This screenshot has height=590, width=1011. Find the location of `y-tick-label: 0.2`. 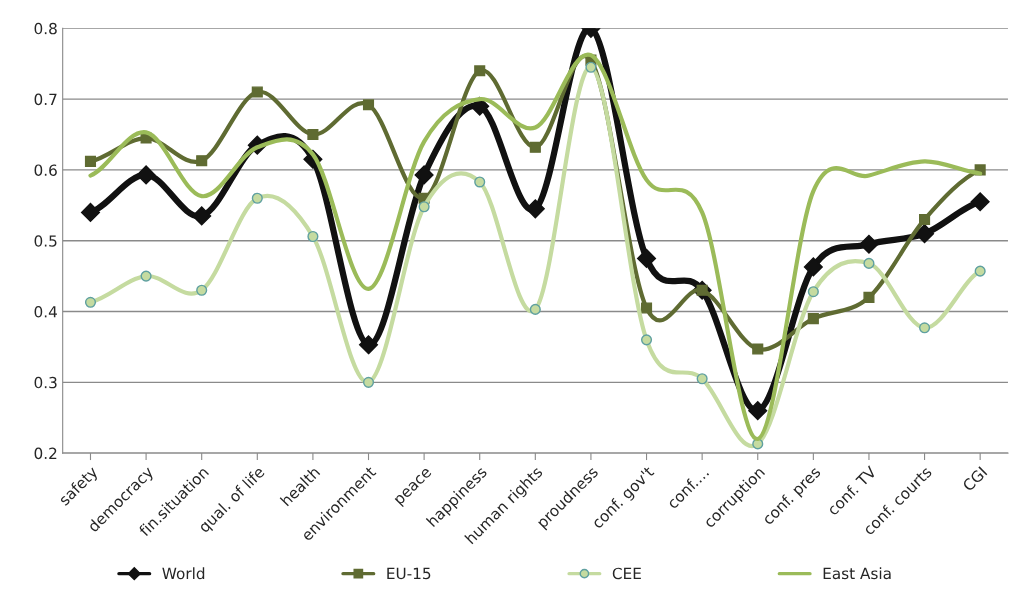

y-tick-label: 0.2 is located at coordinates (45, 453).